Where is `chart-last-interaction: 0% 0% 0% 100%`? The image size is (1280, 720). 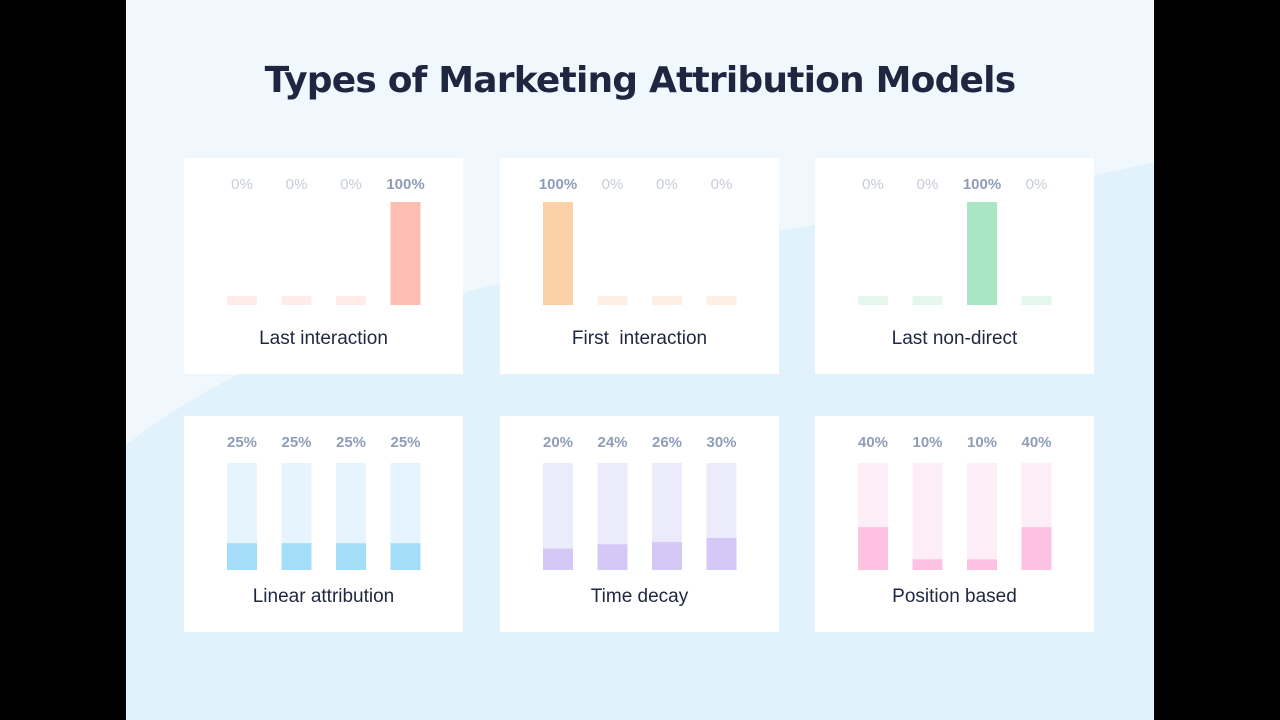
chart-last-interaction: 0% 0% 0% 100% is located at coordinates (326, 240).